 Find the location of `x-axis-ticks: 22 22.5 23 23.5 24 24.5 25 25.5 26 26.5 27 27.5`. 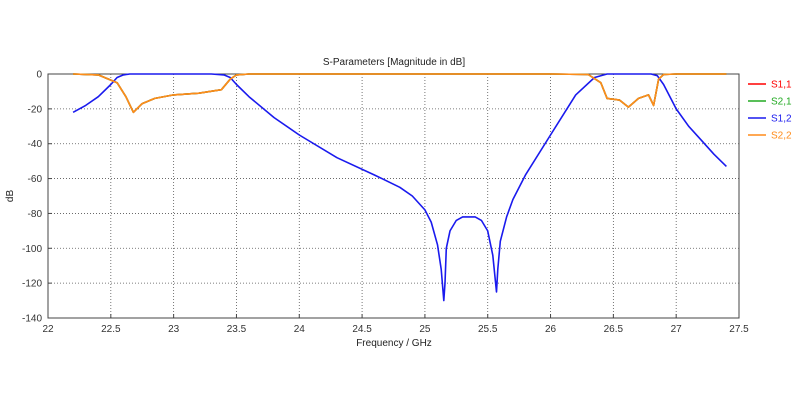

x-axis-ticks: 22 22.5 23 23.5 24 24.5 25 25.5 26 26.5 27 27.5 is located at coordinates (395, 324).